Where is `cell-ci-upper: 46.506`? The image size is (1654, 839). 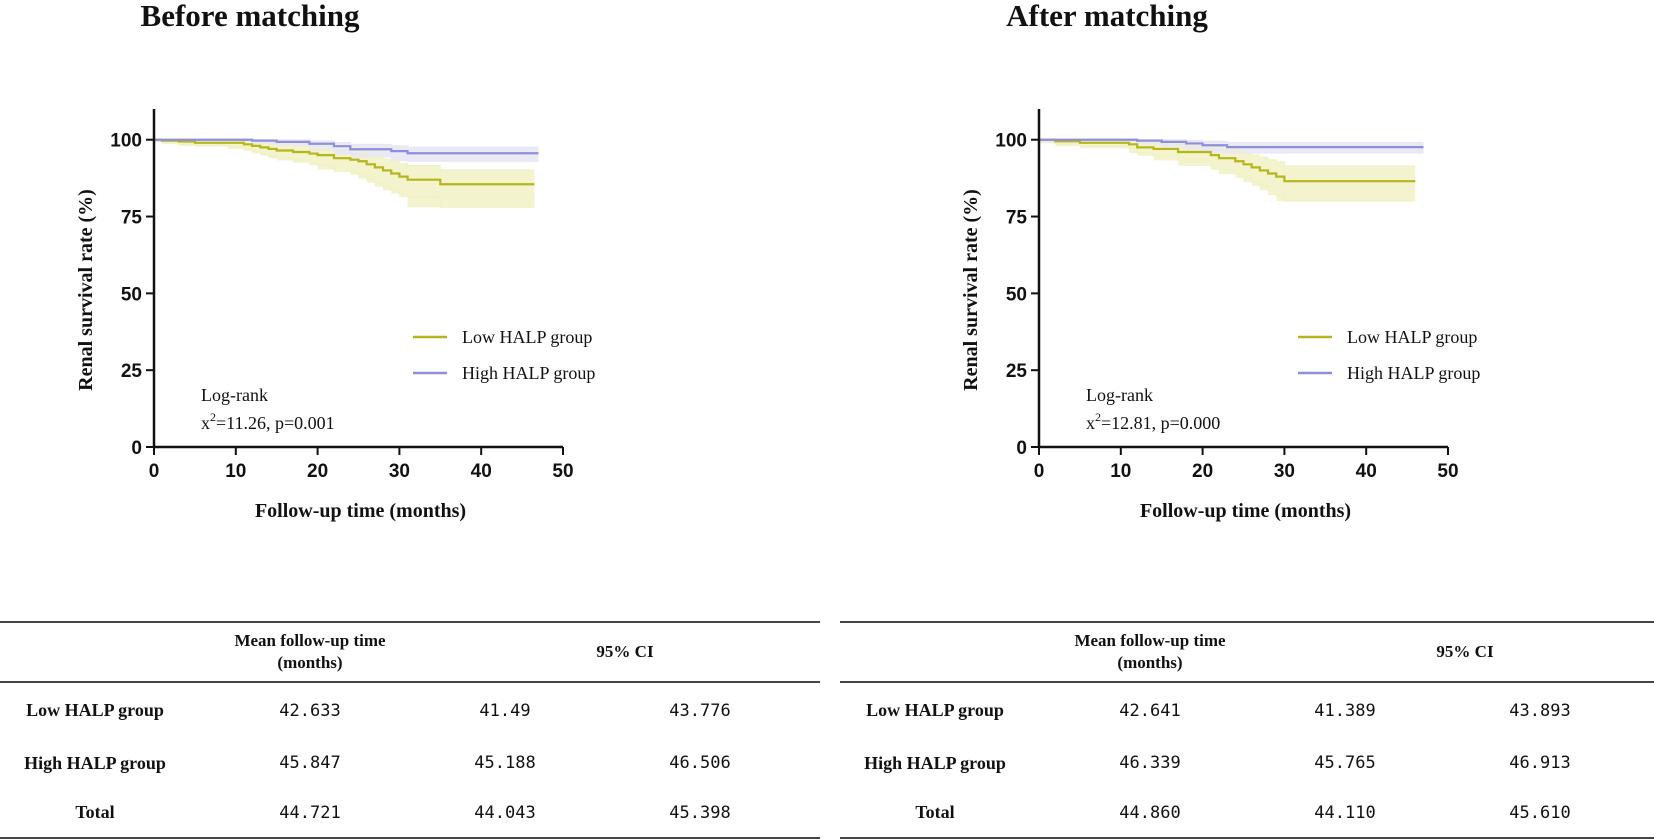
cell-ci-upper: 46.506 is located at coordinates (700, 763).